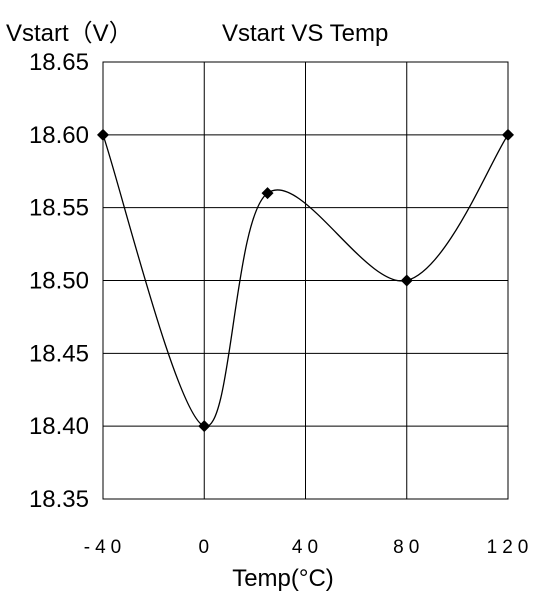 The height and width of the screenshot is (595, 537). Describe the element at coordinates (69, 33) in the screenshot. I see `y-axis-label: Vstart（V）` at that location.